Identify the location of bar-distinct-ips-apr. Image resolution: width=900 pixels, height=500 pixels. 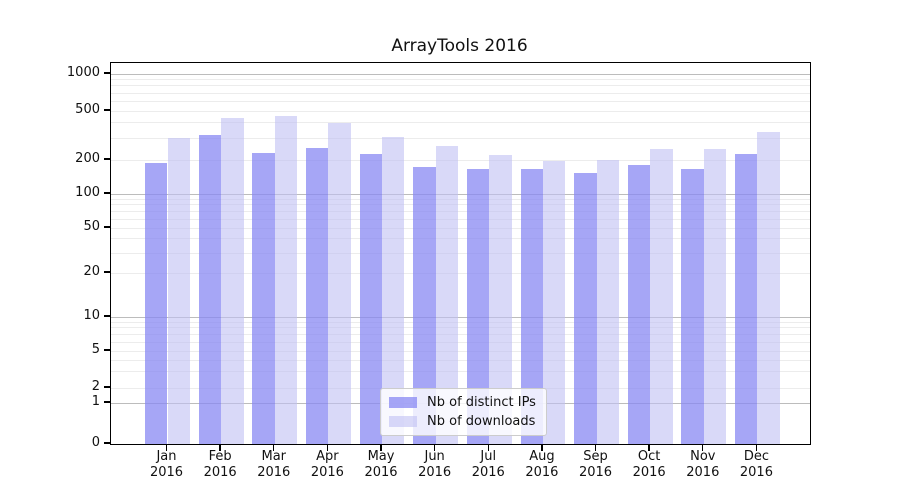
(317, 296).